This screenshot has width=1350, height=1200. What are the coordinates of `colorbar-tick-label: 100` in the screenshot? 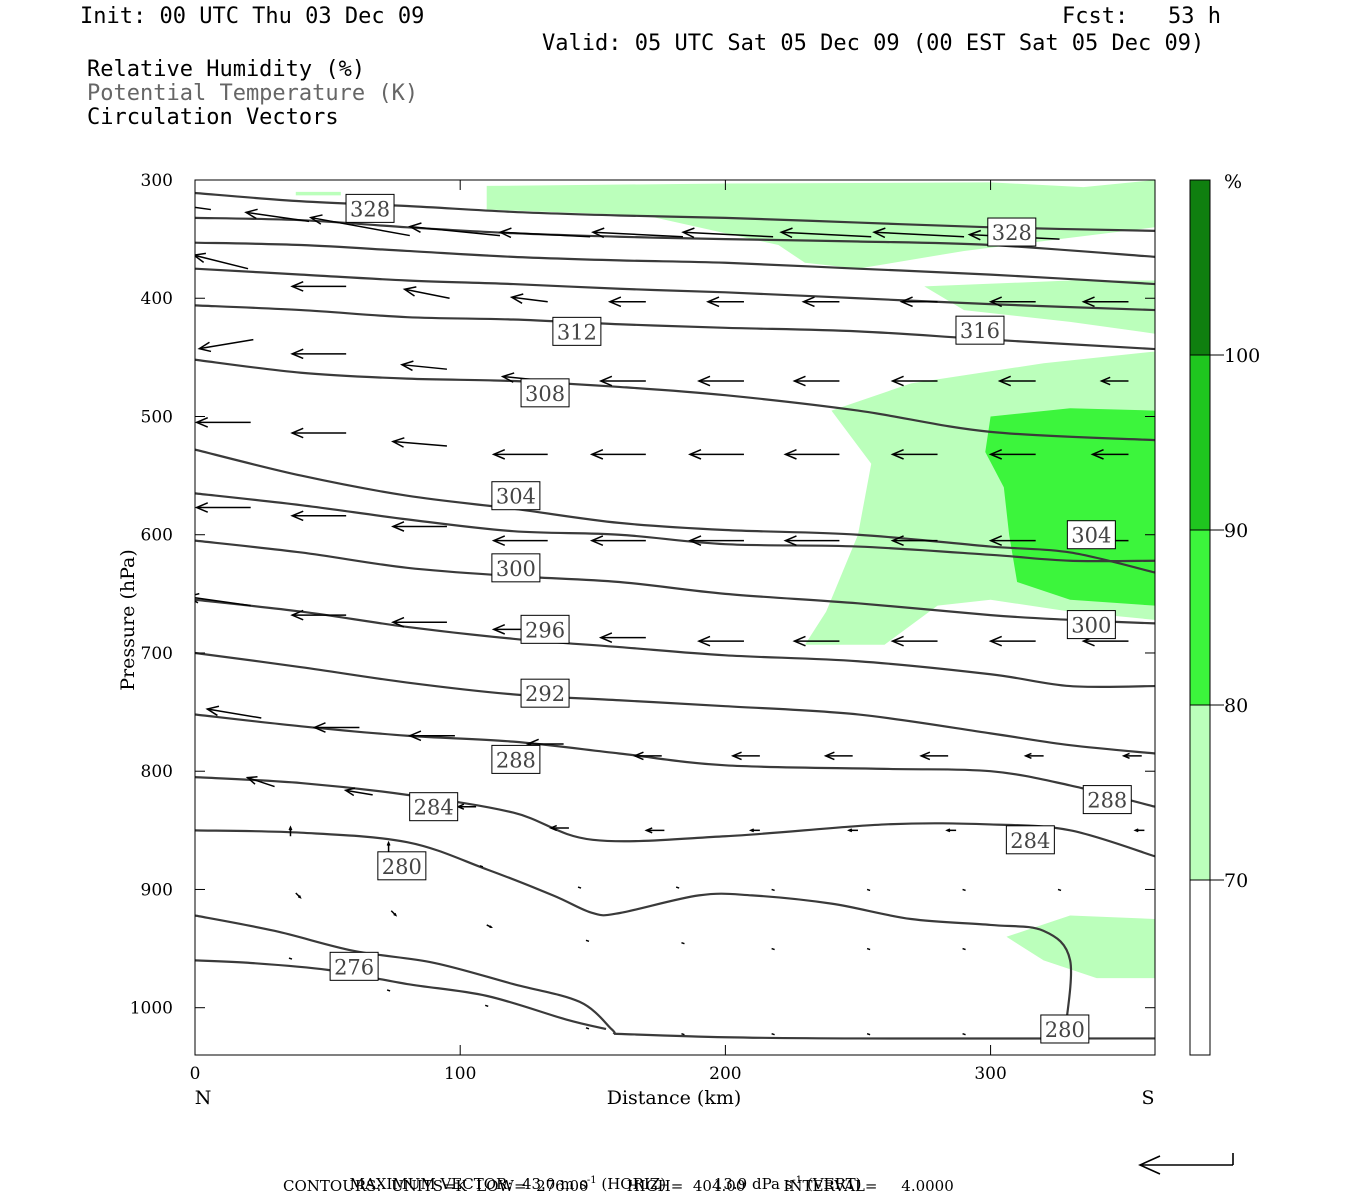 It's located at (1242, 356).